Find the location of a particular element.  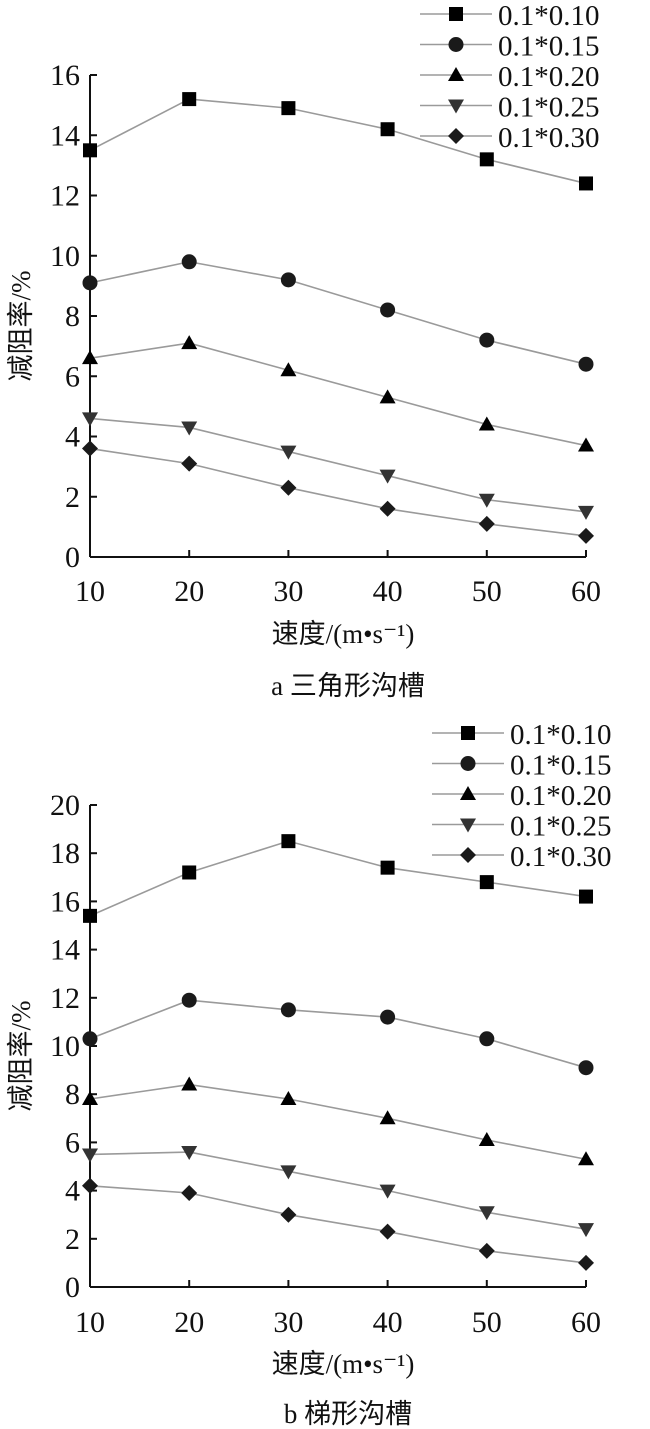

y-tick-label: 6 is located at coordinates (72, 1142).